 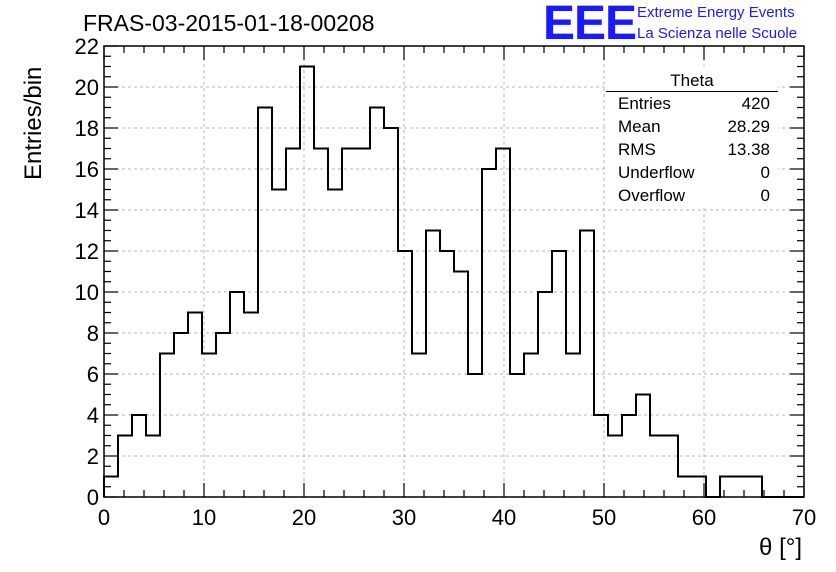 What do you see at coordinates (637, 149) in the screenshot?
I see `stats-label: RMS` at bounding box center [637, 149].